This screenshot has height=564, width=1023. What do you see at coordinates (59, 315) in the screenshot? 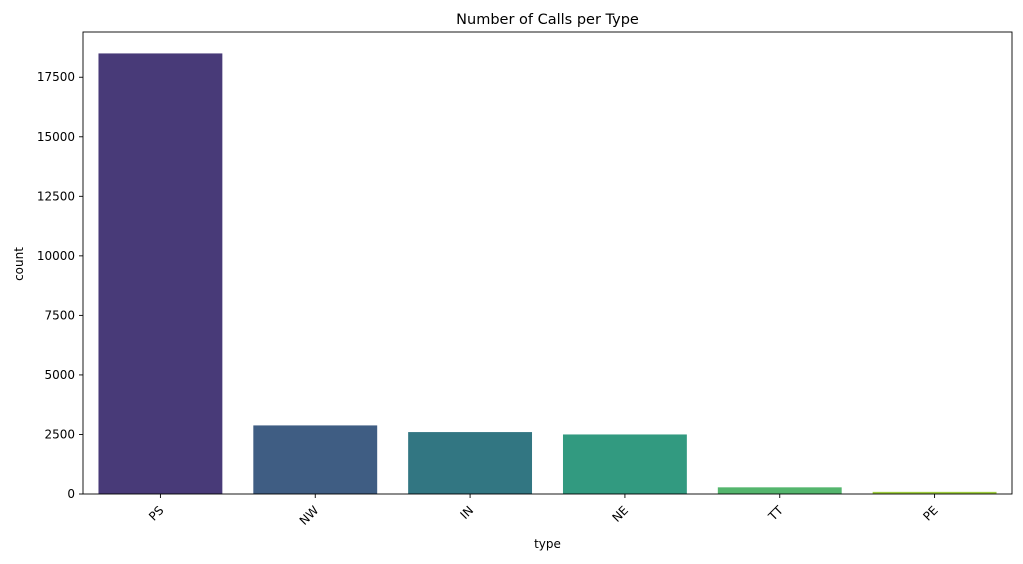
I see `y-tick-label: 7500` at bounding box center [59, 315].